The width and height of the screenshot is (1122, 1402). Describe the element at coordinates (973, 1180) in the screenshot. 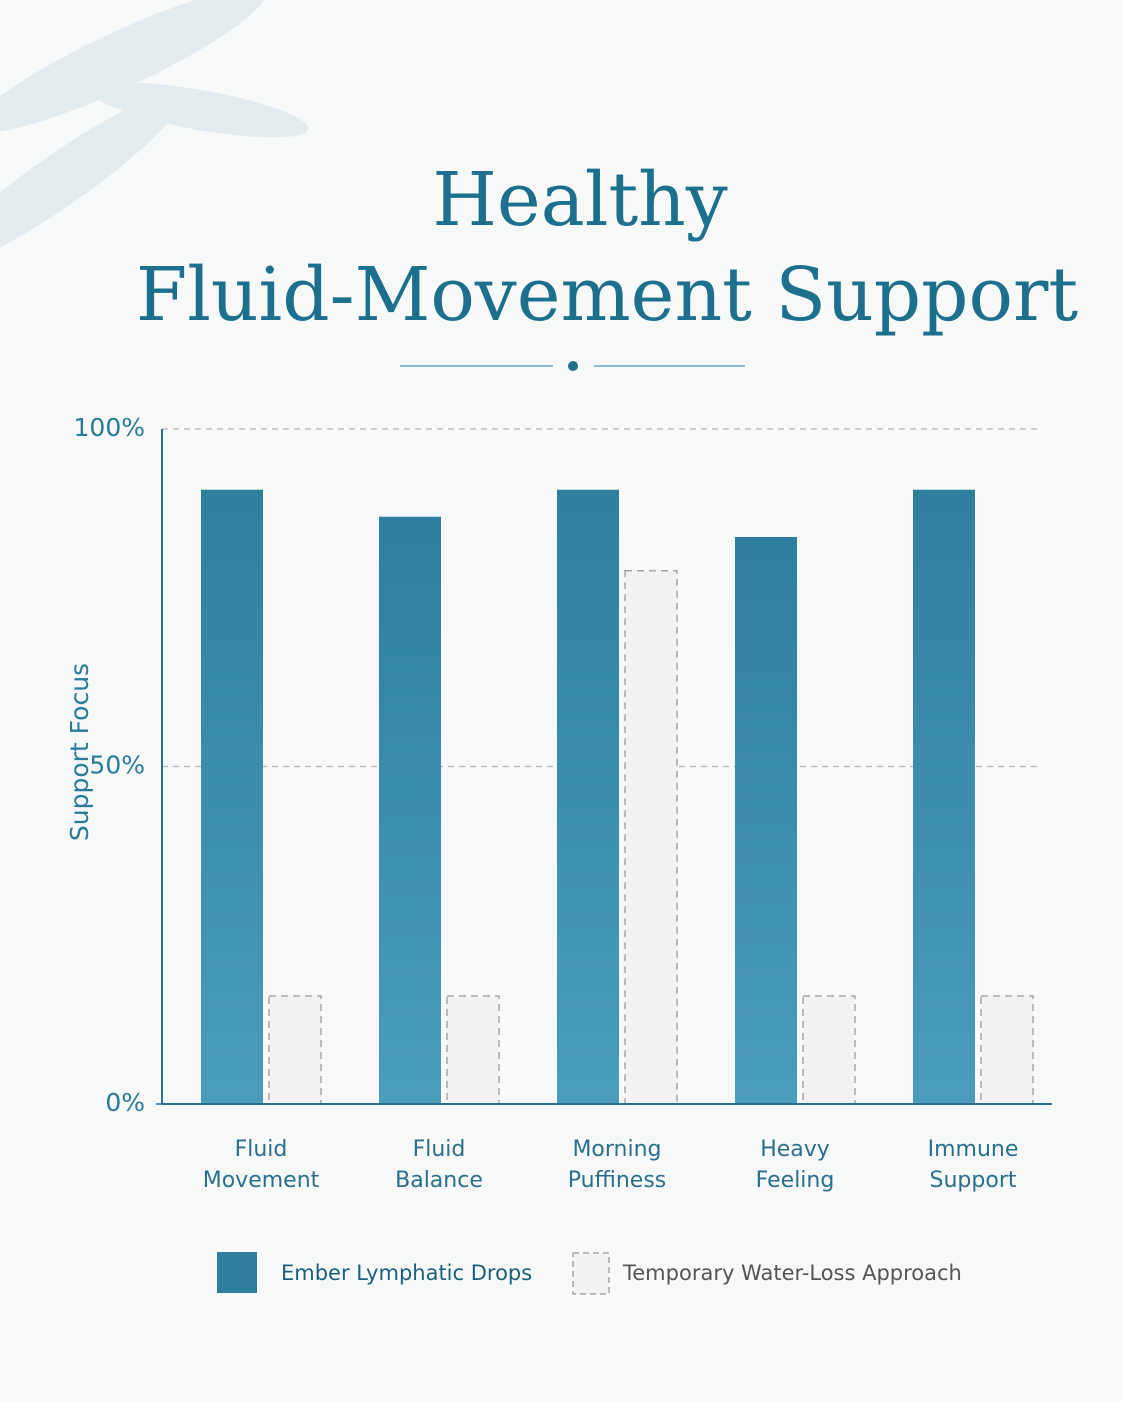

I see `x-tick-label: Support` at that location.